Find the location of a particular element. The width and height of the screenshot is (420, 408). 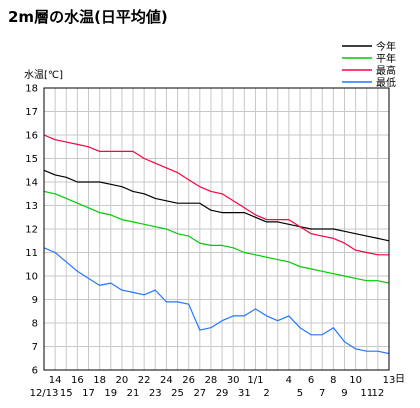

y-tick-label: 15 is located at coordinates (31, 159).